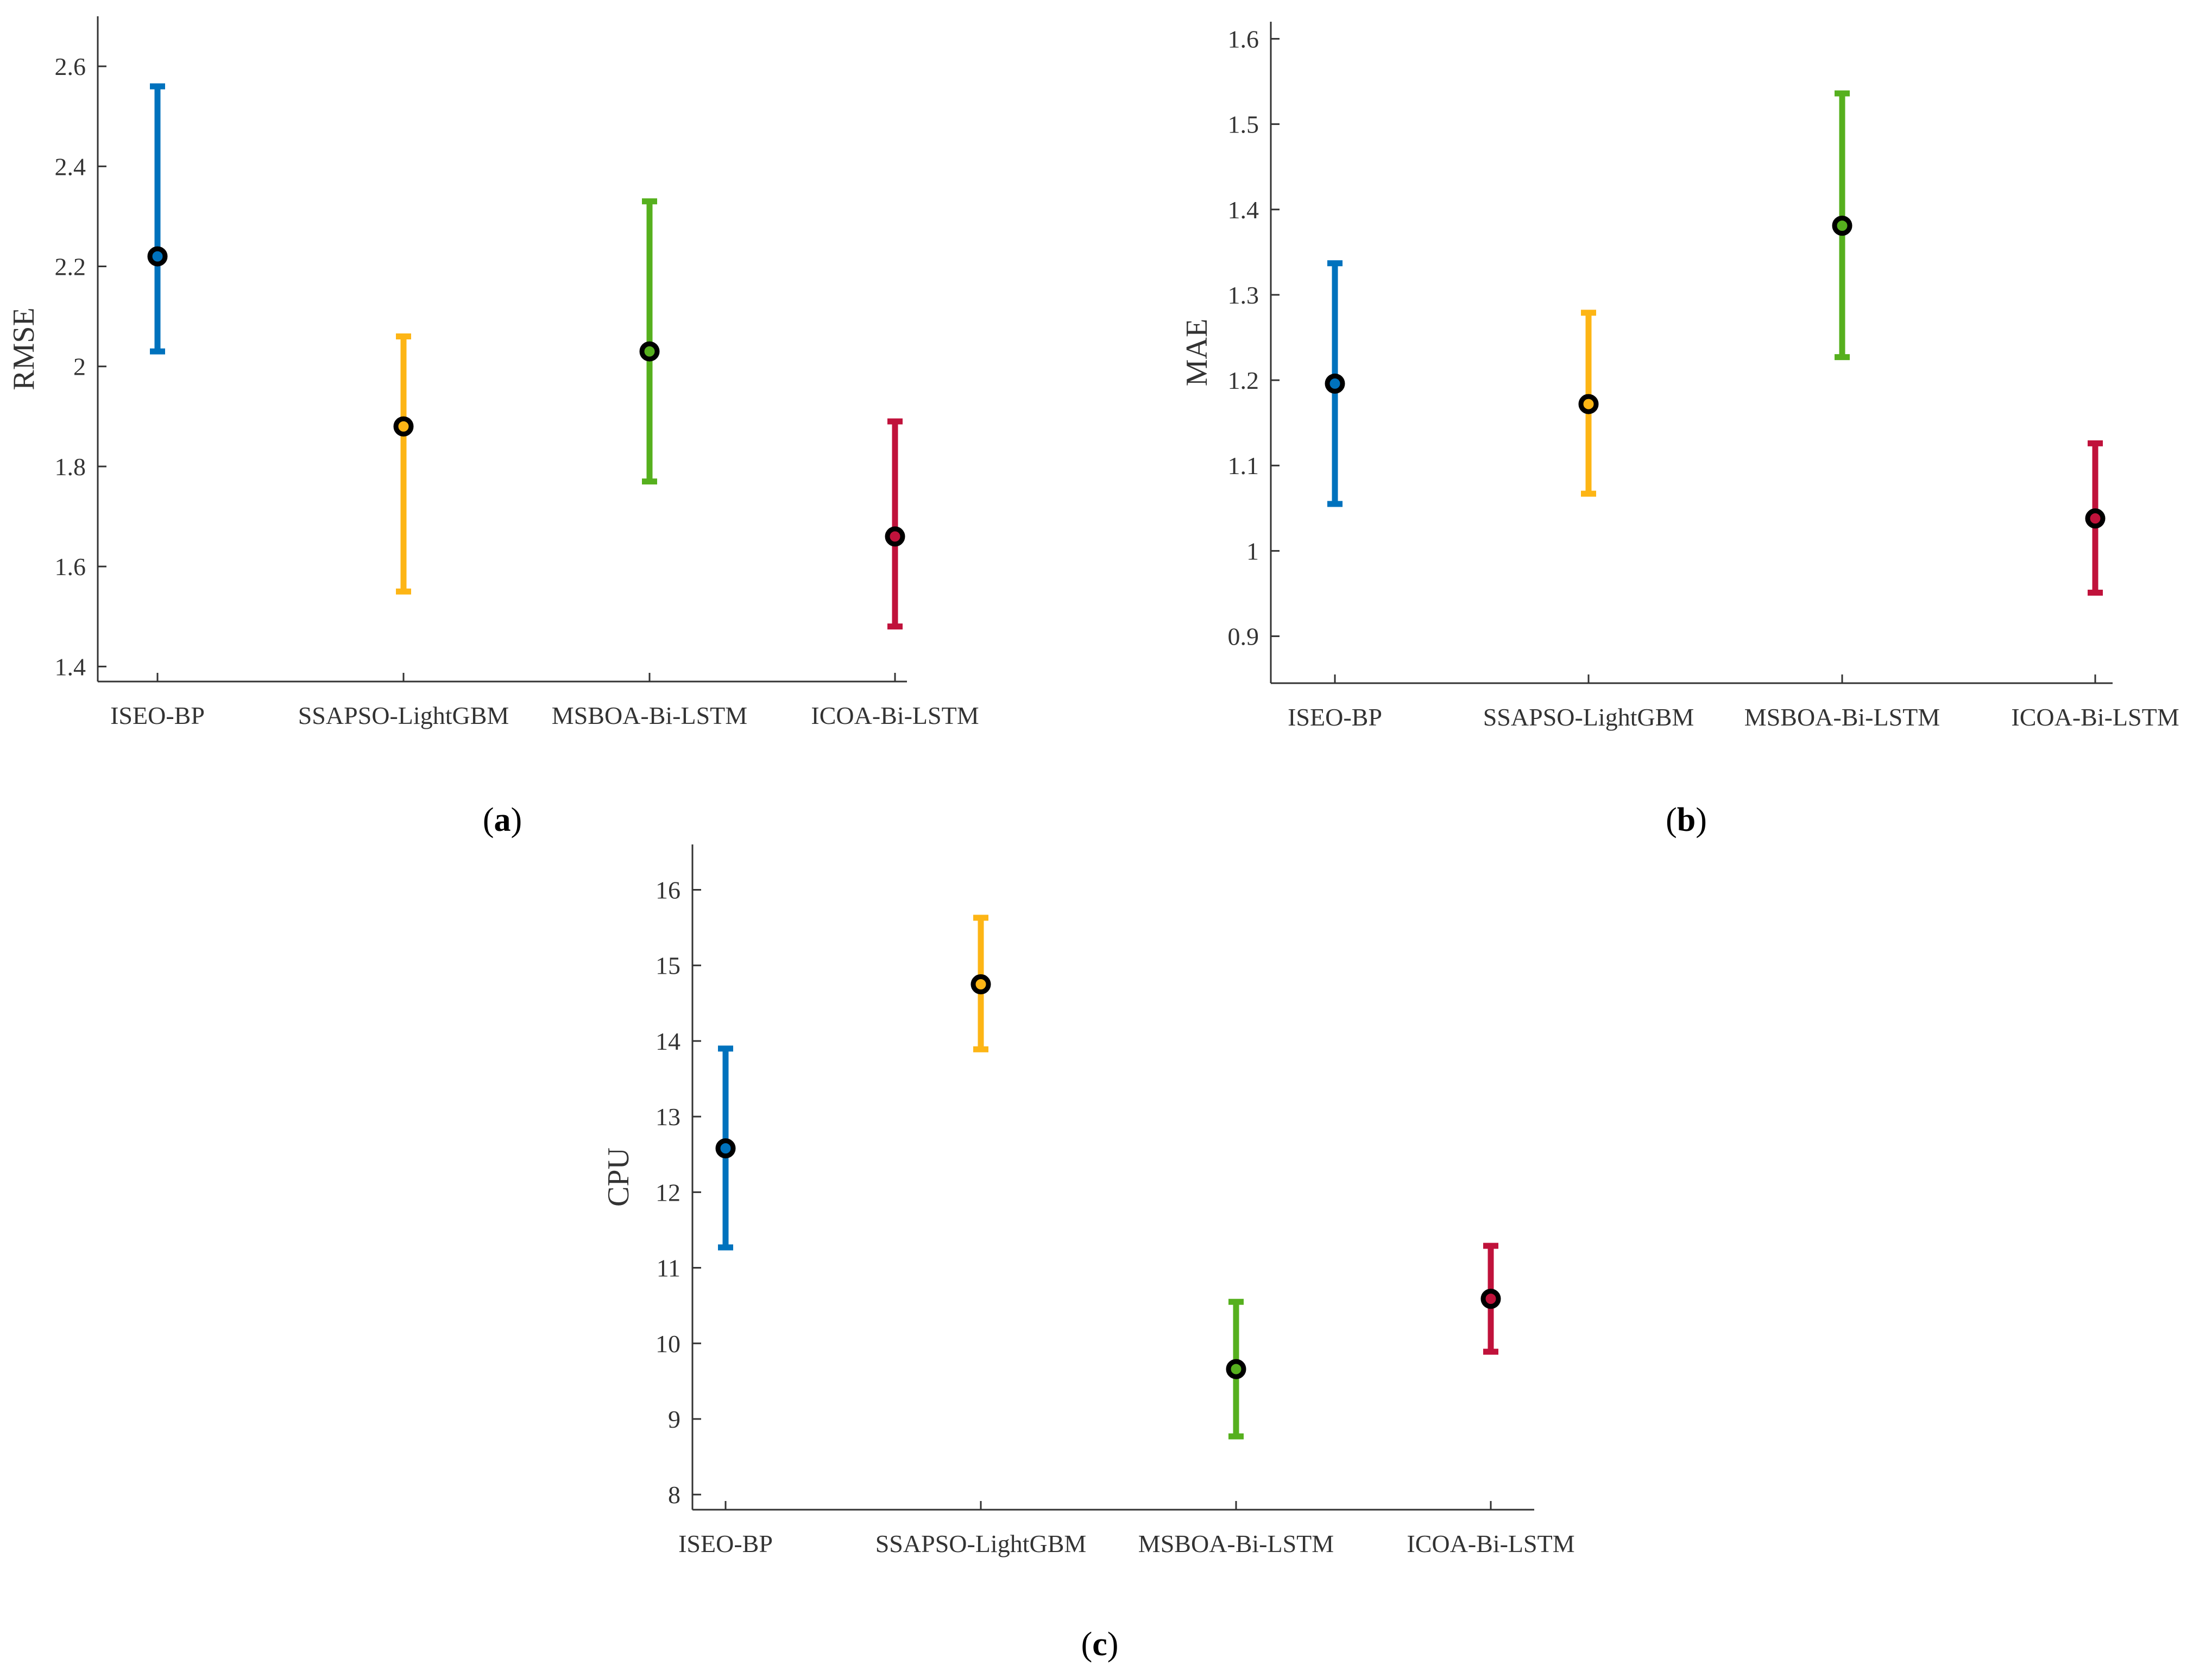  I want to click on y-tick-label: 1.5, so click(1243, 124).